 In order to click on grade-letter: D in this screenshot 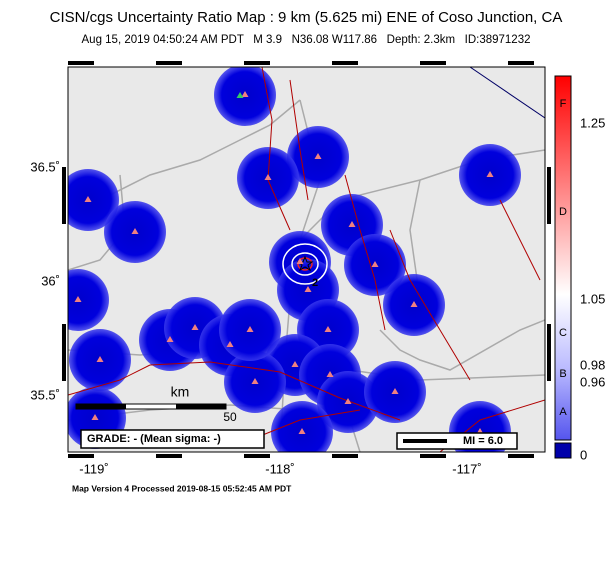, I will do `click(563, 212)`.